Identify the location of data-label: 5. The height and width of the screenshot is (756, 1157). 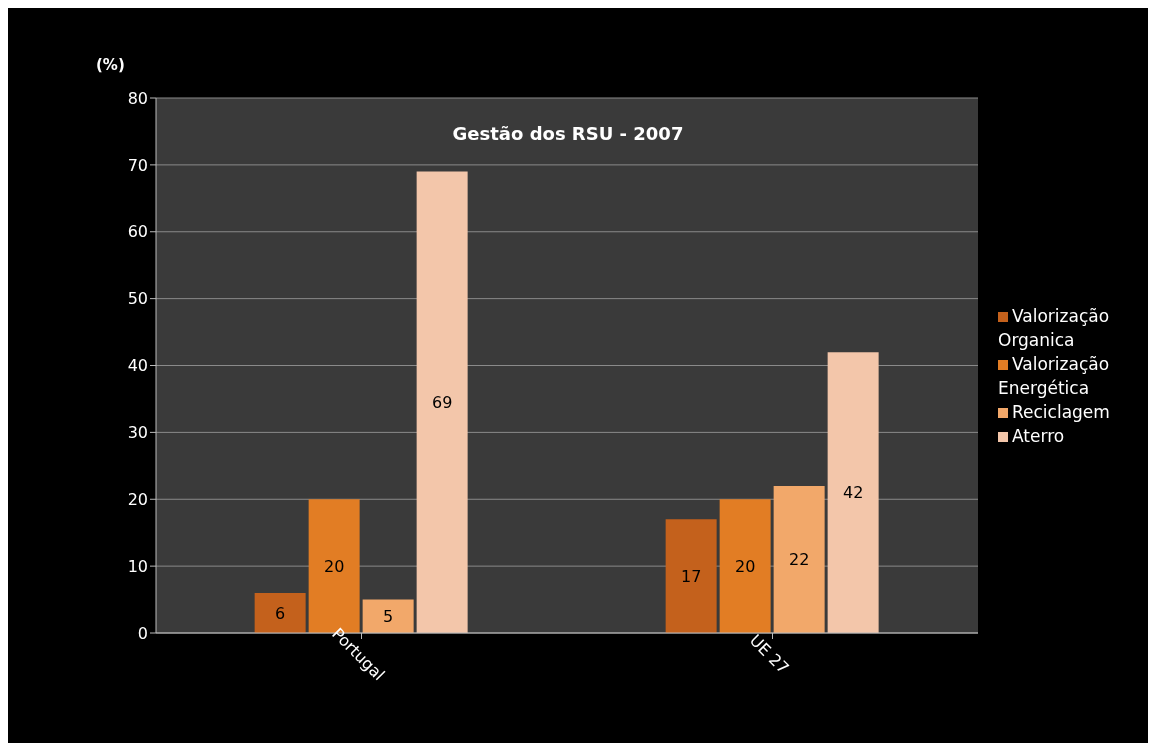
(388, 616).